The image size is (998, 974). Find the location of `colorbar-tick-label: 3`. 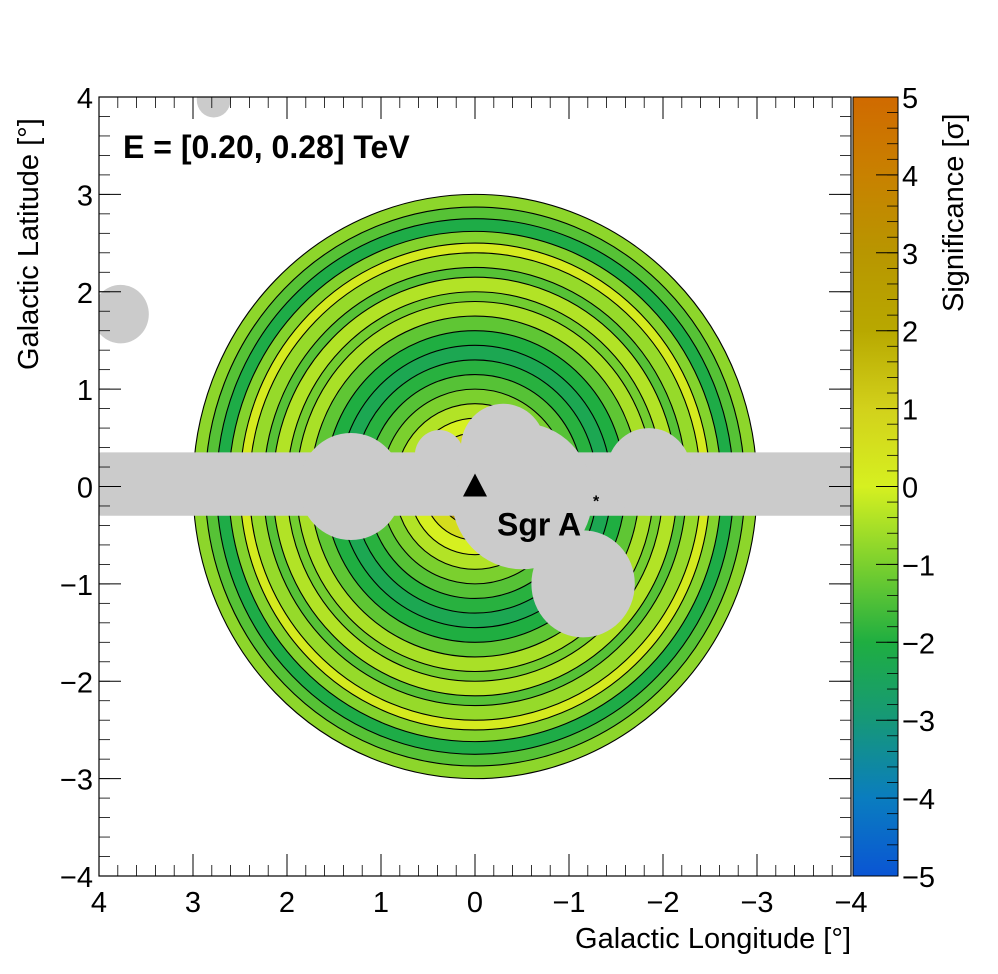

colorbar-tick-label: 3 is located at coordinates (910, 255).